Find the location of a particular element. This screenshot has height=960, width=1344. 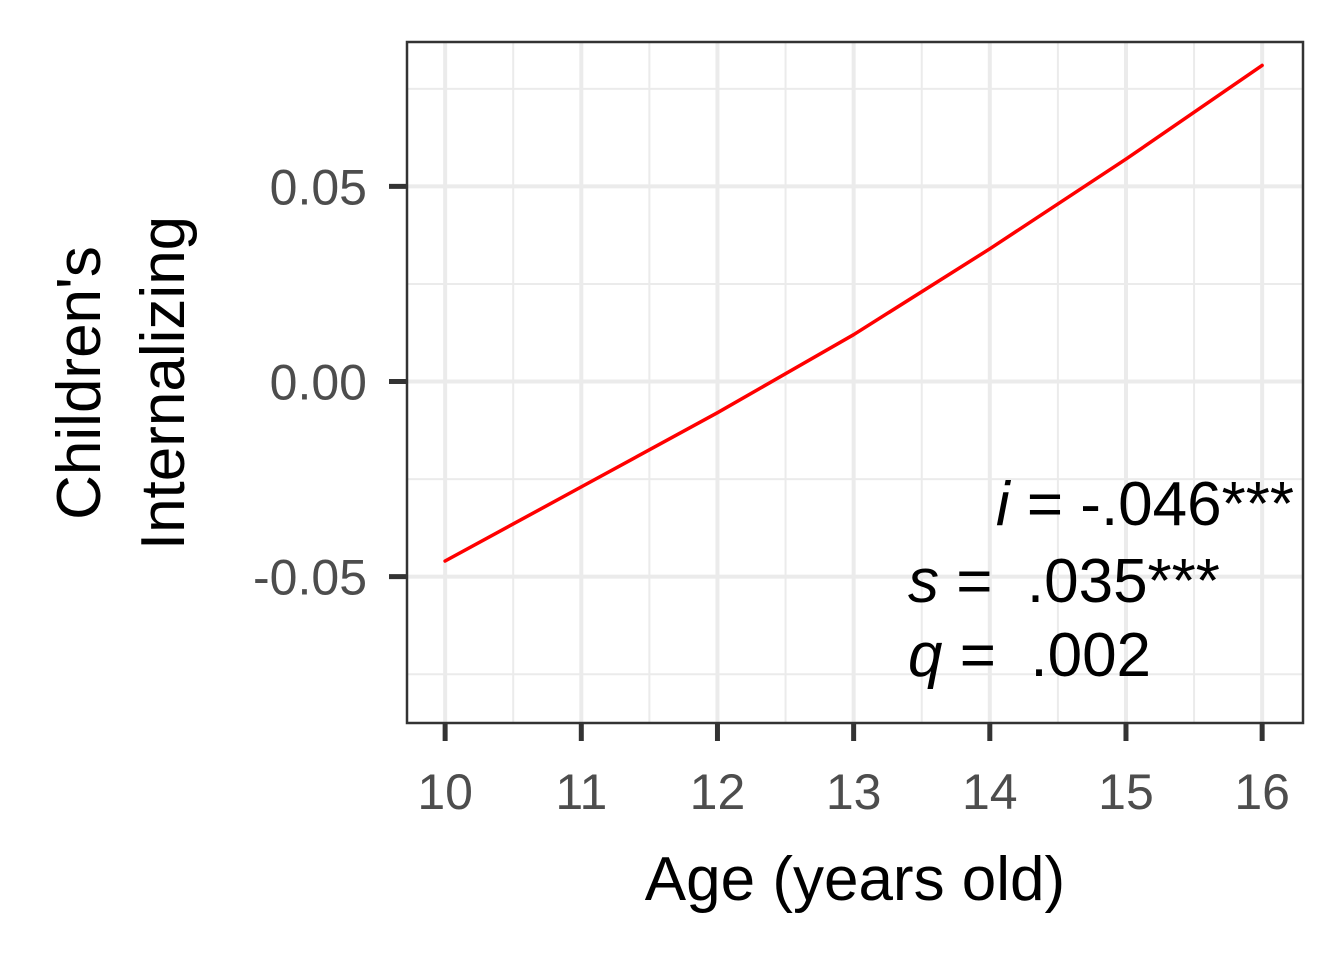

x-tick-label: 15 is located at coordinates (1126, 792).